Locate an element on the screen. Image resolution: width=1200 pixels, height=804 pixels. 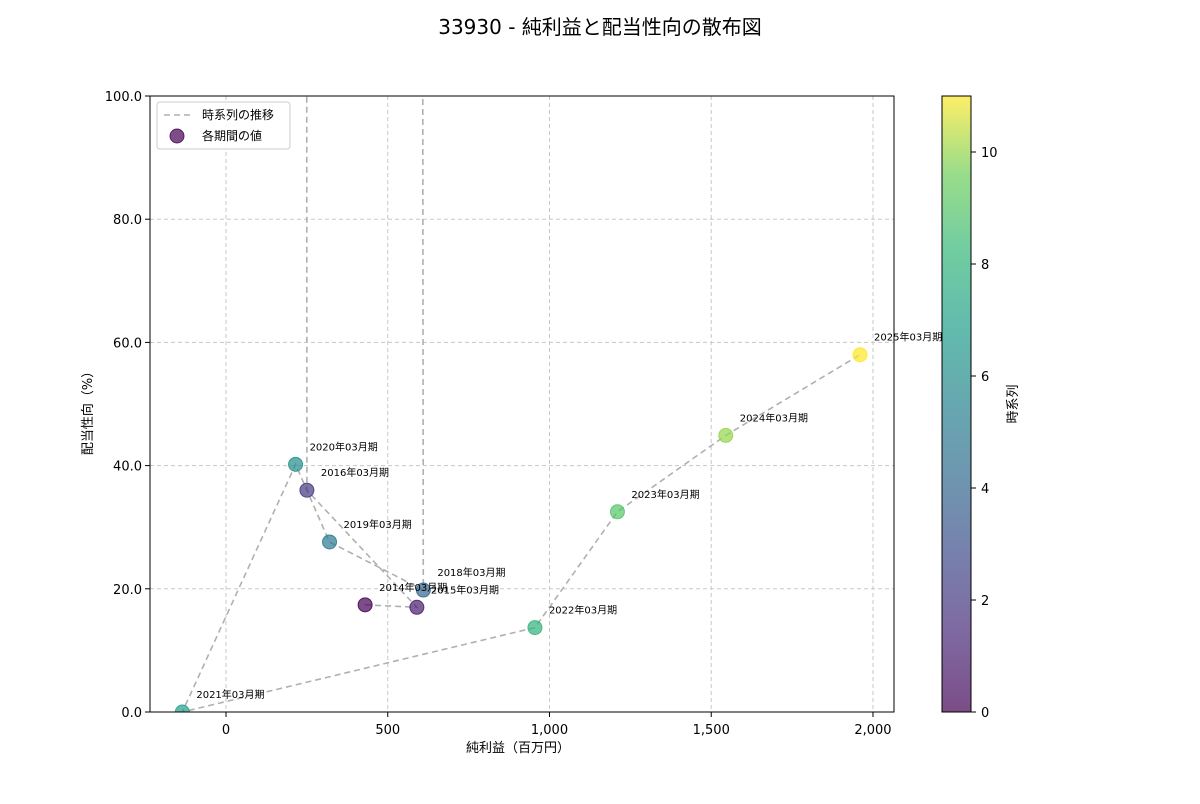
y-tick-label: 20.0 is located at coordinates (127, 590).